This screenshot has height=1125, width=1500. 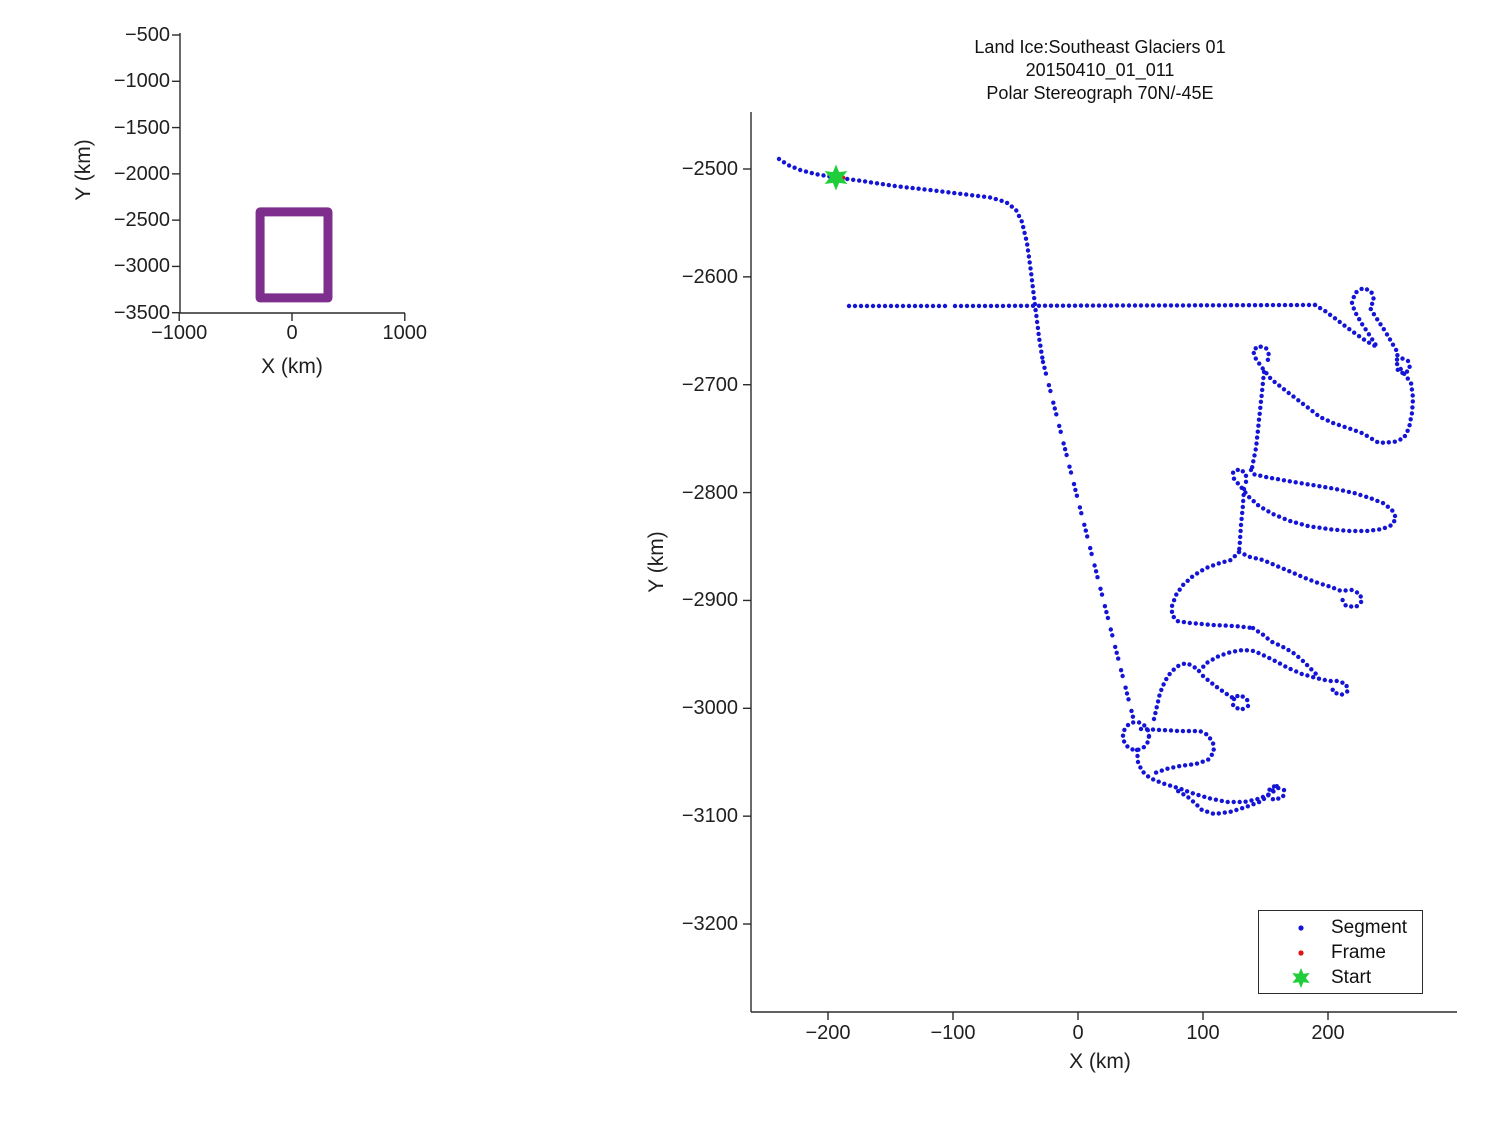 I want to click on overview-y-tick-label: −3000, so click(x=141, y=266).